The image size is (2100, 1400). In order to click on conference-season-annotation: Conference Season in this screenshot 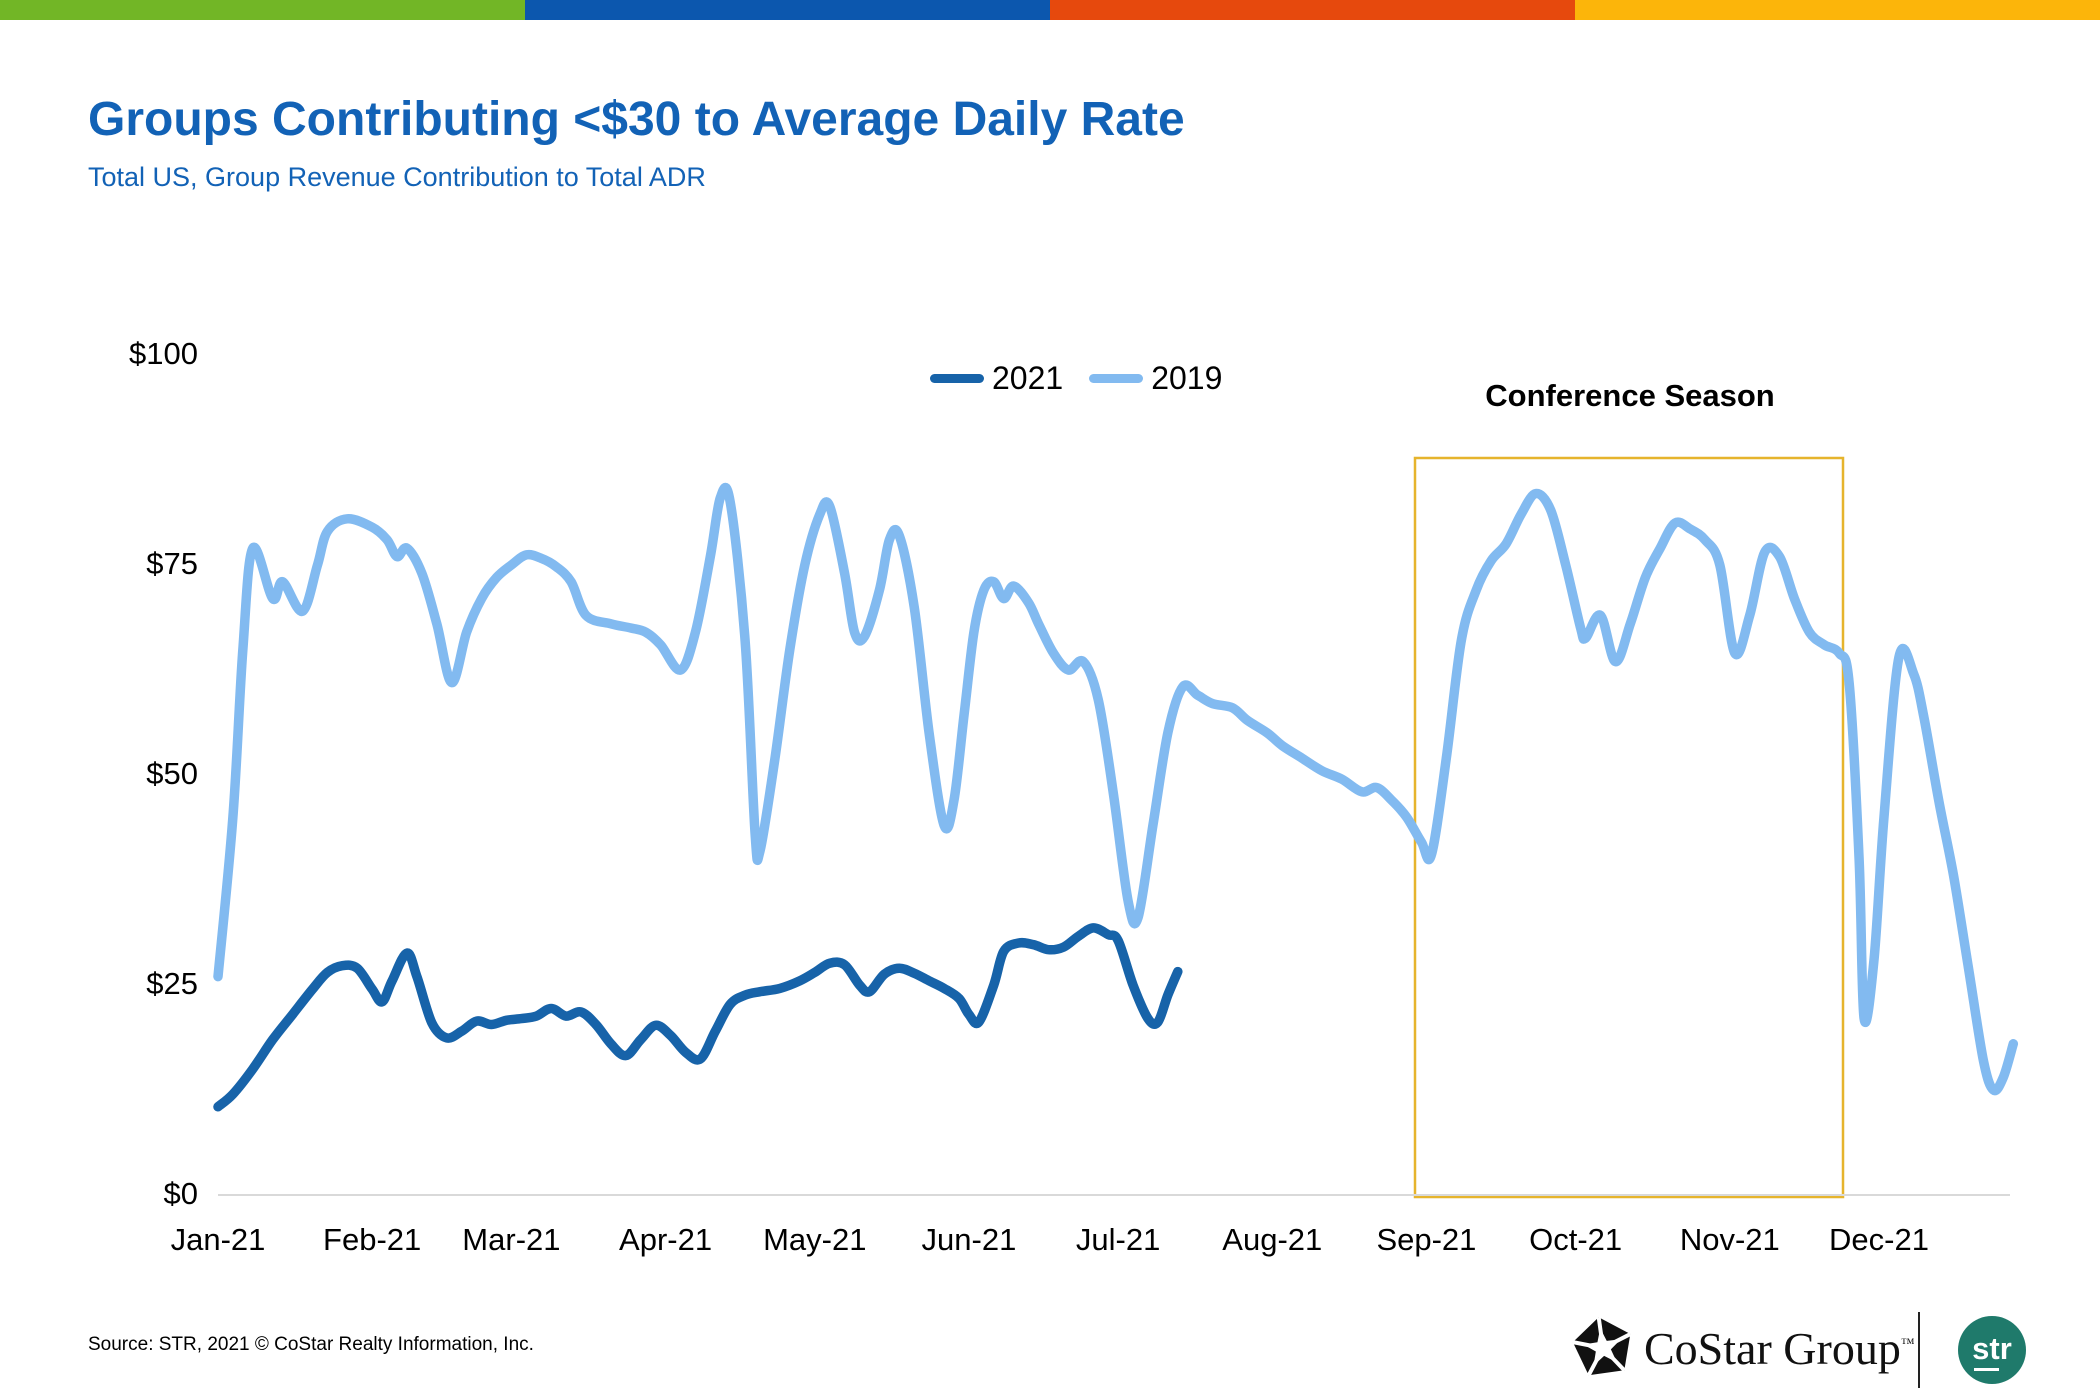, I will do `click(1630, 395)`.